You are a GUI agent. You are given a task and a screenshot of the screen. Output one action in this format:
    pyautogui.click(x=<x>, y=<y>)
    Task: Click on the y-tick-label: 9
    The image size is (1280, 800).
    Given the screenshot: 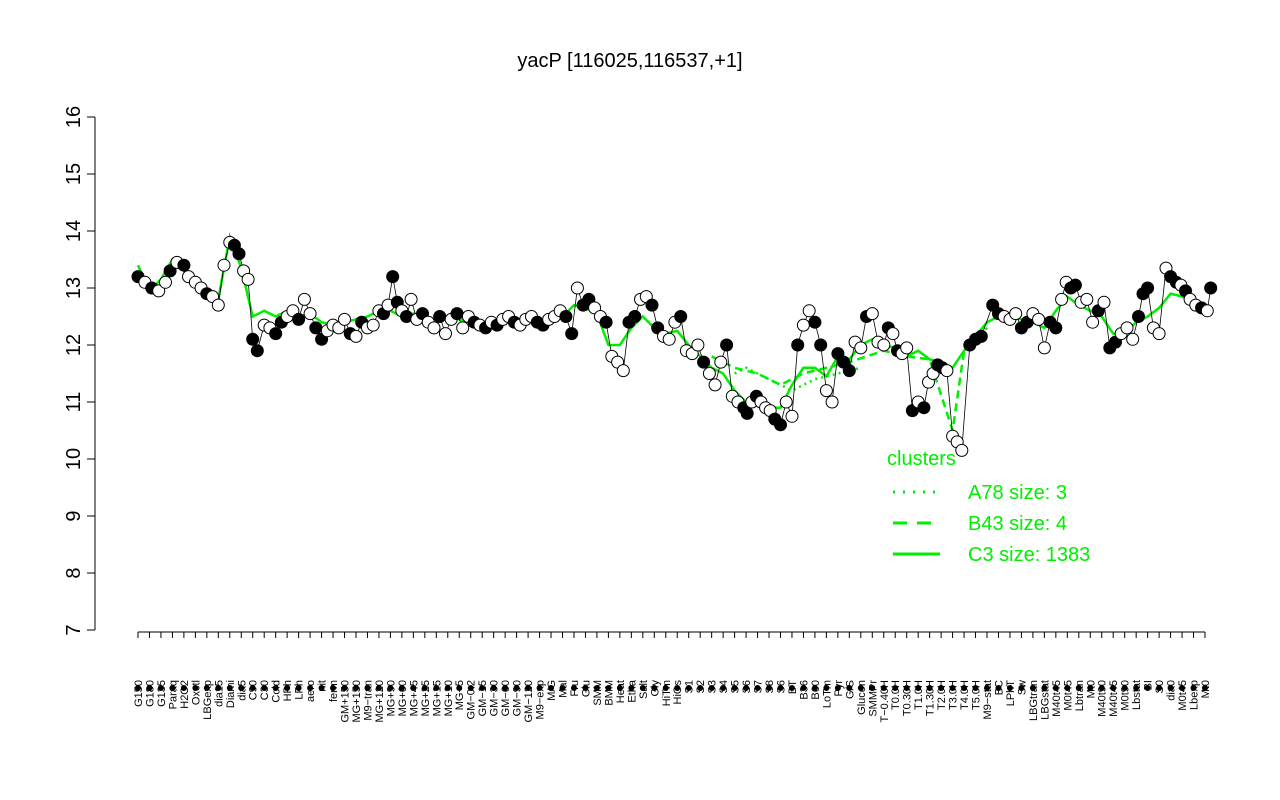 What is the action you would take?
    pyautogui.click(x=74, y=515)
    